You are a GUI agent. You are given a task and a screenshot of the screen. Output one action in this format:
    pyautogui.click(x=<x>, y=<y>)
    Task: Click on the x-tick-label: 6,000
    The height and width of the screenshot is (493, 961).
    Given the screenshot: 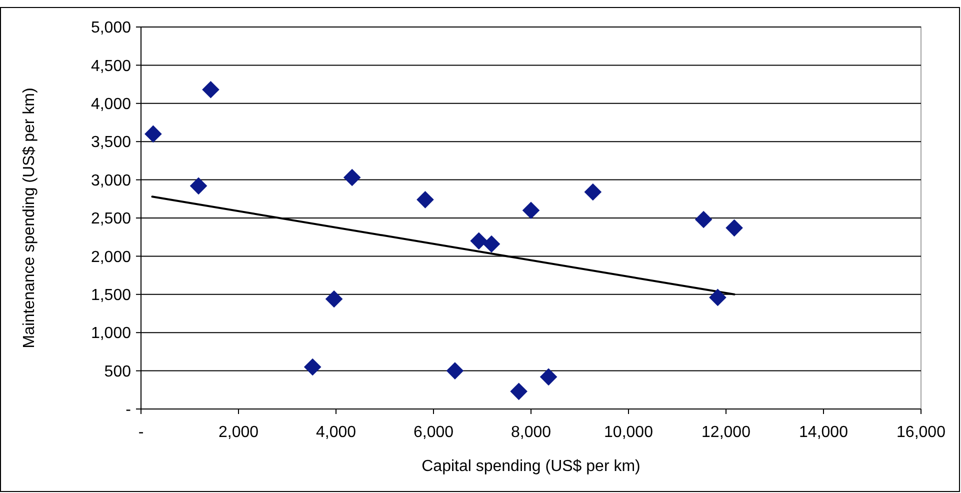 What is the action you would take?
    pyautogui.click(x=433, y=432)
    